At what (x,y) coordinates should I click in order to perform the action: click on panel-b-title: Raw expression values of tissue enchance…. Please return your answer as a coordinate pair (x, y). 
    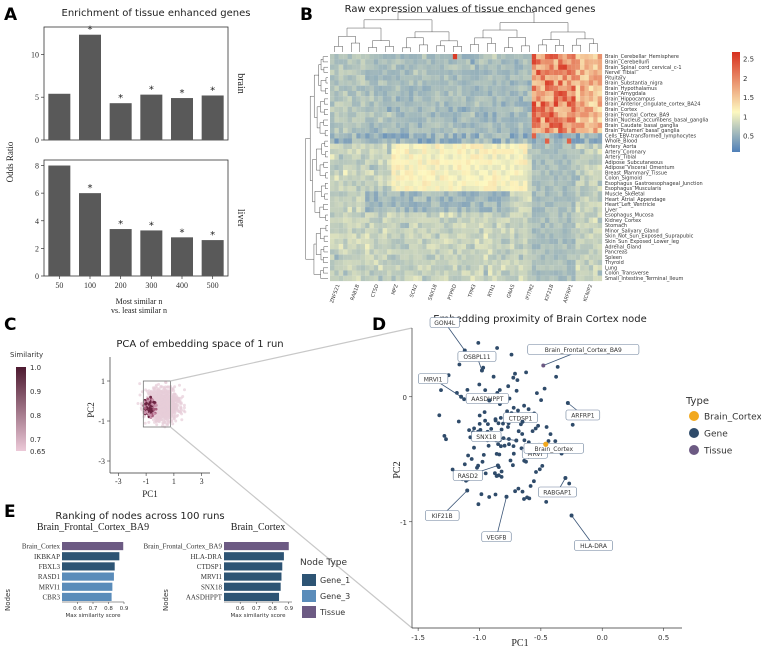
    Looking at the image, I should click on (470, 9).